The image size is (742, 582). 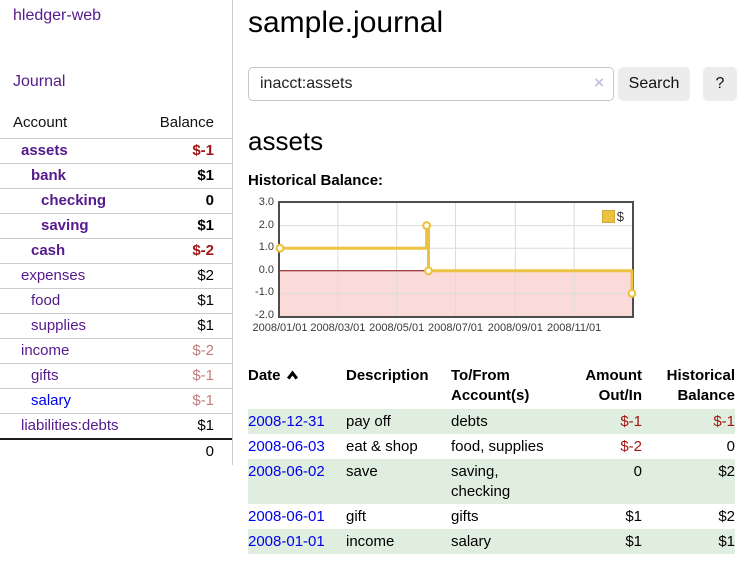 I want to click on account-row: salary $-1, so click(x=116, y=401).